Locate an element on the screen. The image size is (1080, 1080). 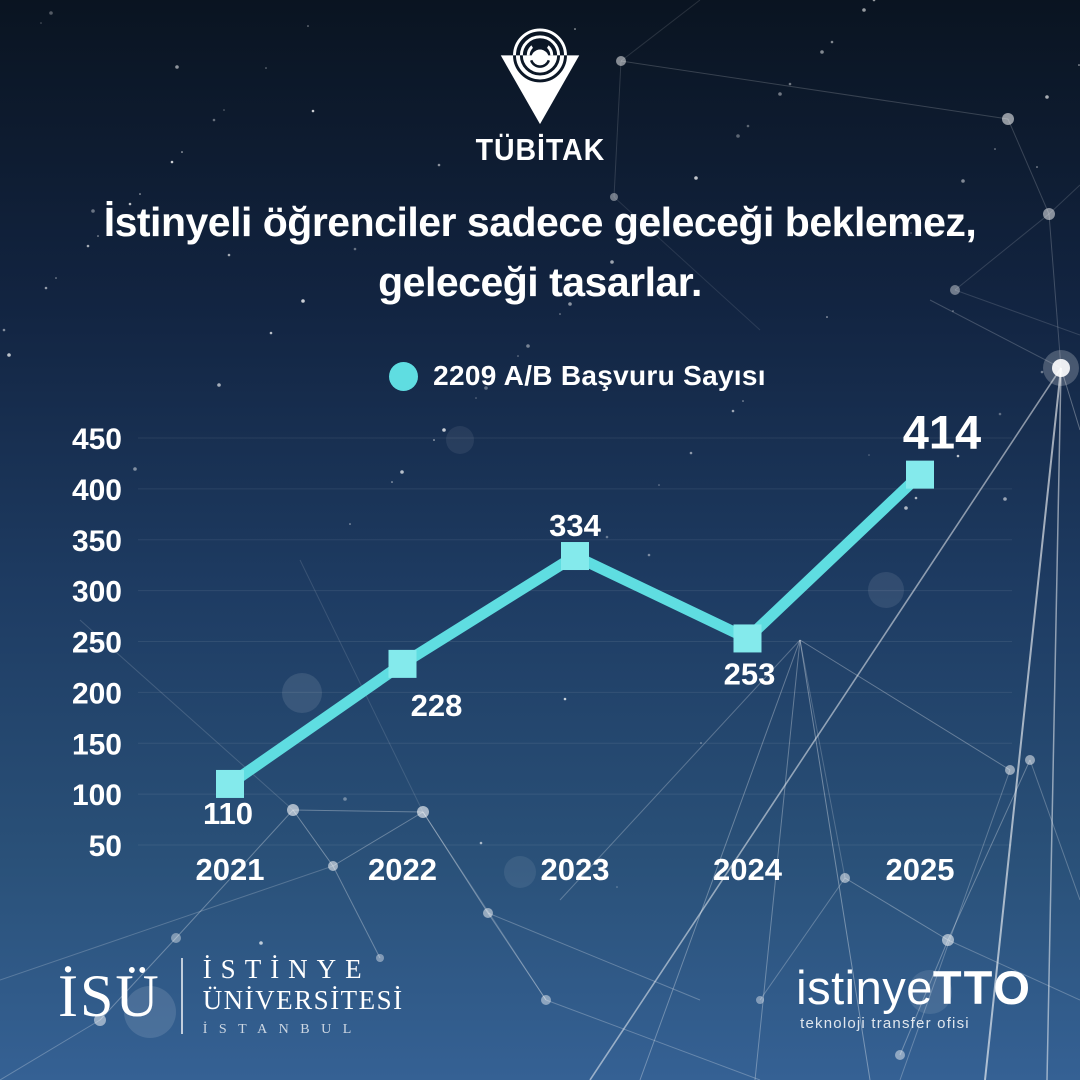
header: TÜBİTAK is located at coordinates (540, 97).